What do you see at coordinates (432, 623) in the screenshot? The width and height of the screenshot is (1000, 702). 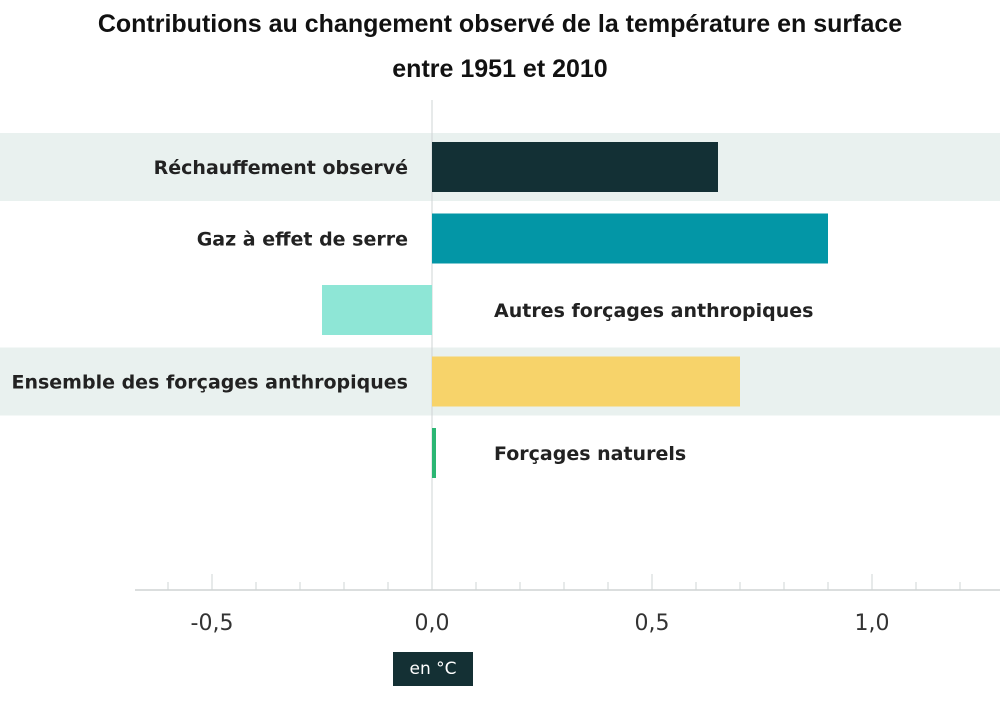 I see `x-tick-label: 0,0` at bounding box center [432, 623].